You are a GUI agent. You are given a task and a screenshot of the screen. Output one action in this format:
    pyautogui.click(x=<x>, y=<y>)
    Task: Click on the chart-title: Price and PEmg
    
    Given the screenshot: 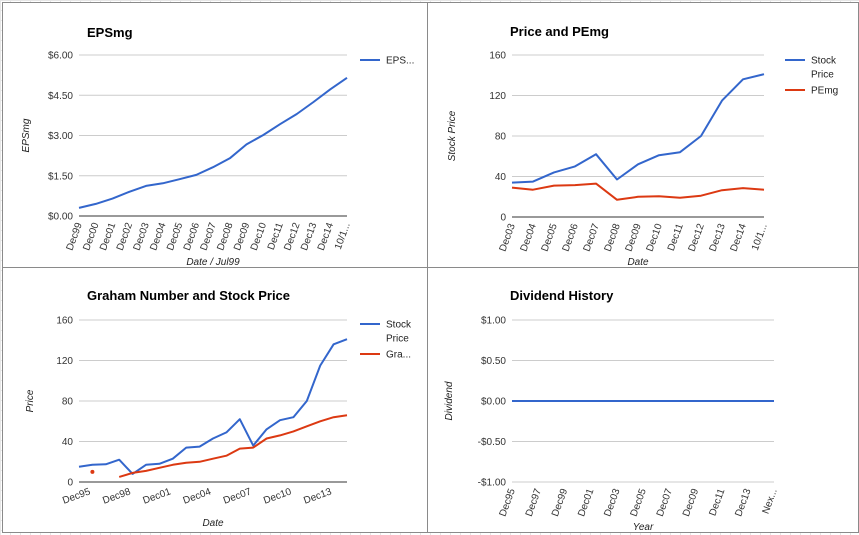 What is the action you would take?
    pyautogui.click(x=559, y=31)
    